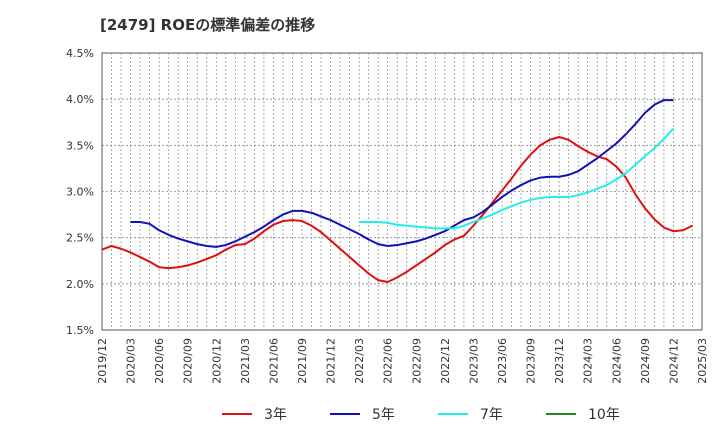  Describe the element at coordinates (80, 145) in the screenshot. I see `y-tick-label: 3.5%` at that location.